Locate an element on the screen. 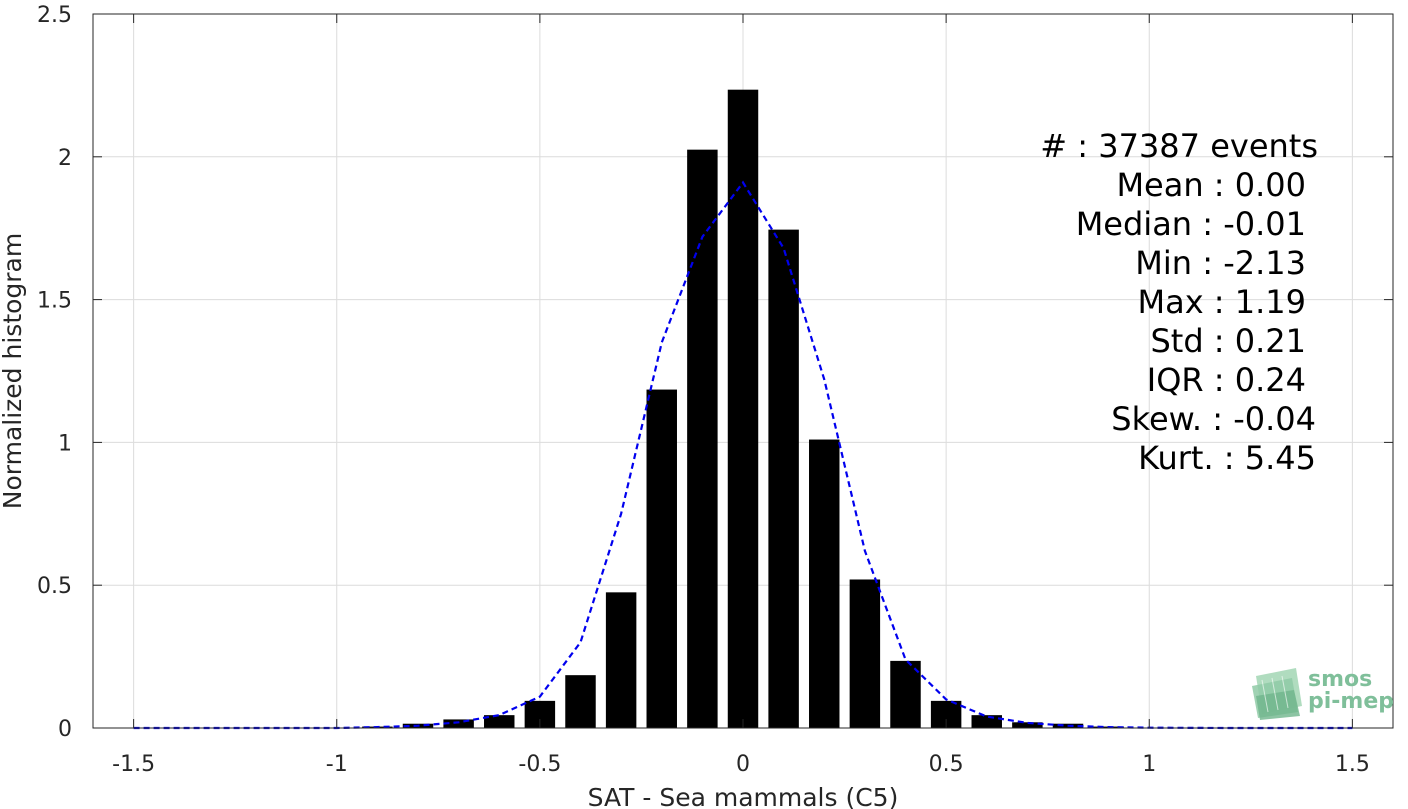 The height and width of the screenshot is (809, 1408). x-tick-labels: -1.5 -1 -0.5 0 0.5 1 1.5 is located at coordinates (741, 764).